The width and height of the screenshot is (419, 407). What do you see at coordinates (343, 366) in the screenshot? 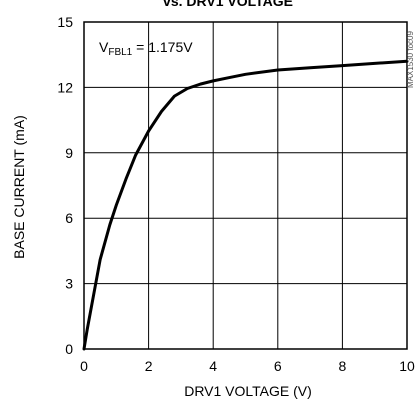
I see `x-tick-label: 8` at bounding box center [343, 366].